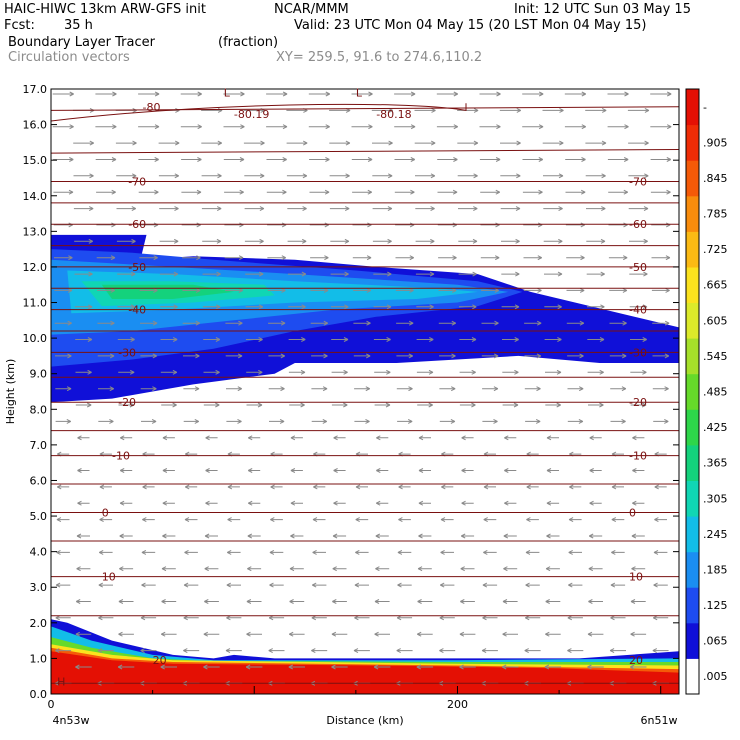  What do you see at coordinates (251, 114) in the screenshot?
I see `isotherm-label: -80.19` at bounding box center [251, 114].